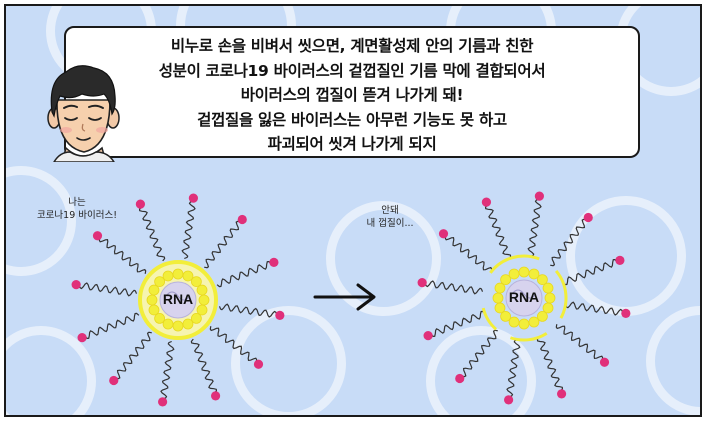 This screenshot has height=423, width=708. I want to click on left-virus-speech-line: 코로나19 바이러스!, so click(77, 215).